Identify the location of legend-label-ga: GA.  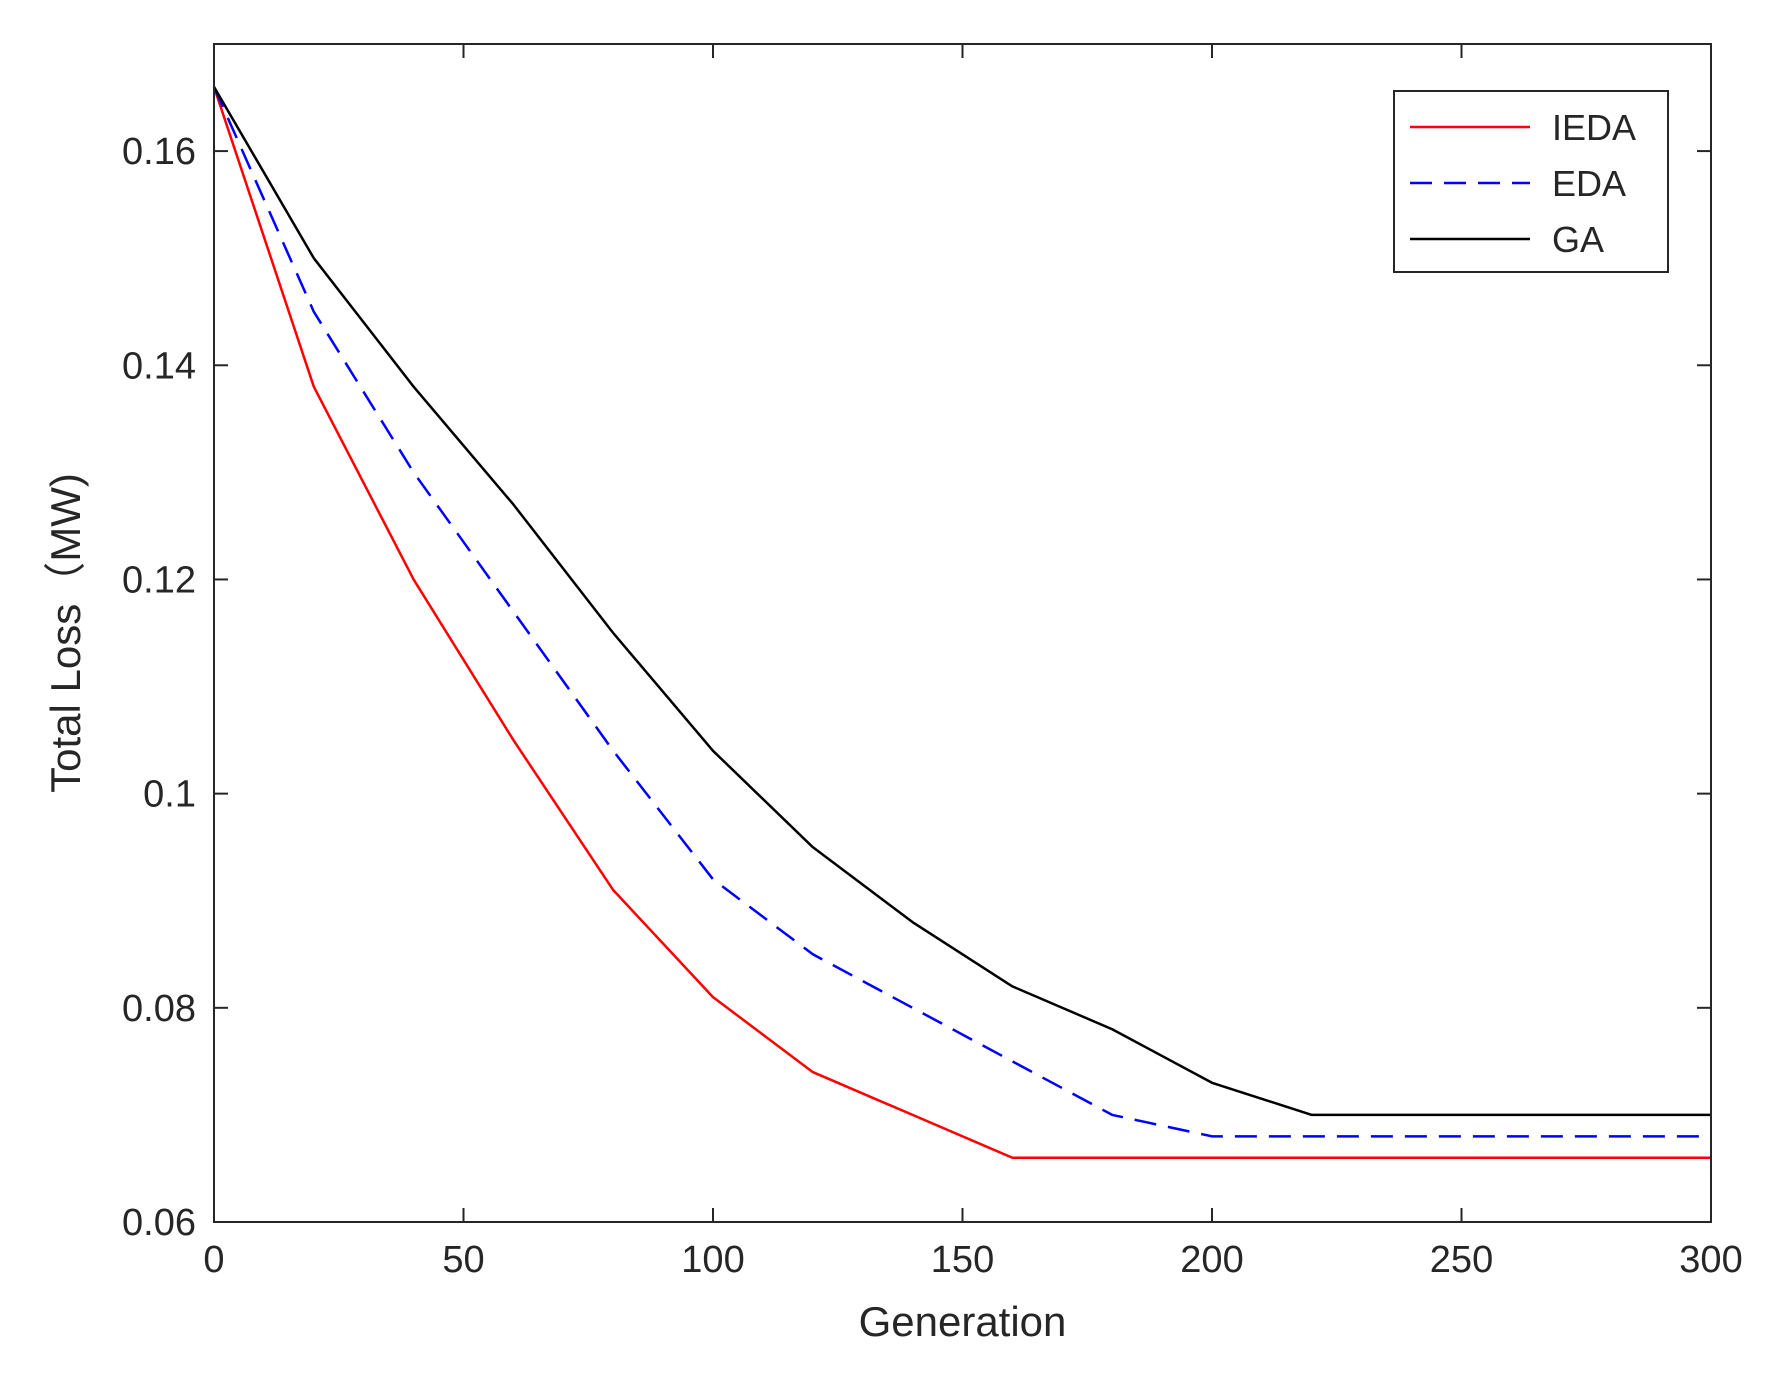
(1578, 239).